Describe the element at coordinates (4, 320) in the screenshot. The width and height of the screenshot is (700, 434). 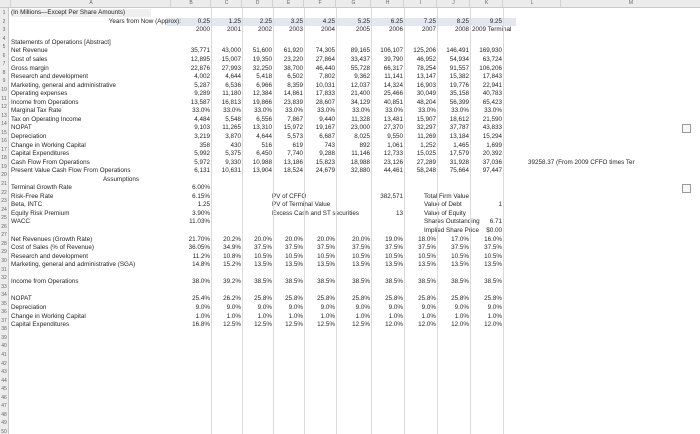
I see `row-number: 37` at that location.